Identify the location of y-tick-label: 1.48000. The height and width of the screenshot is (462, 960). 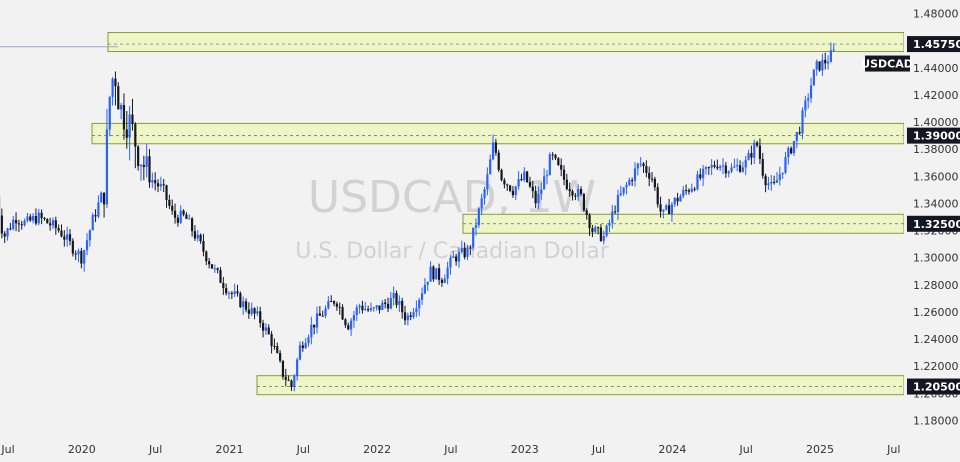
(936, 14).